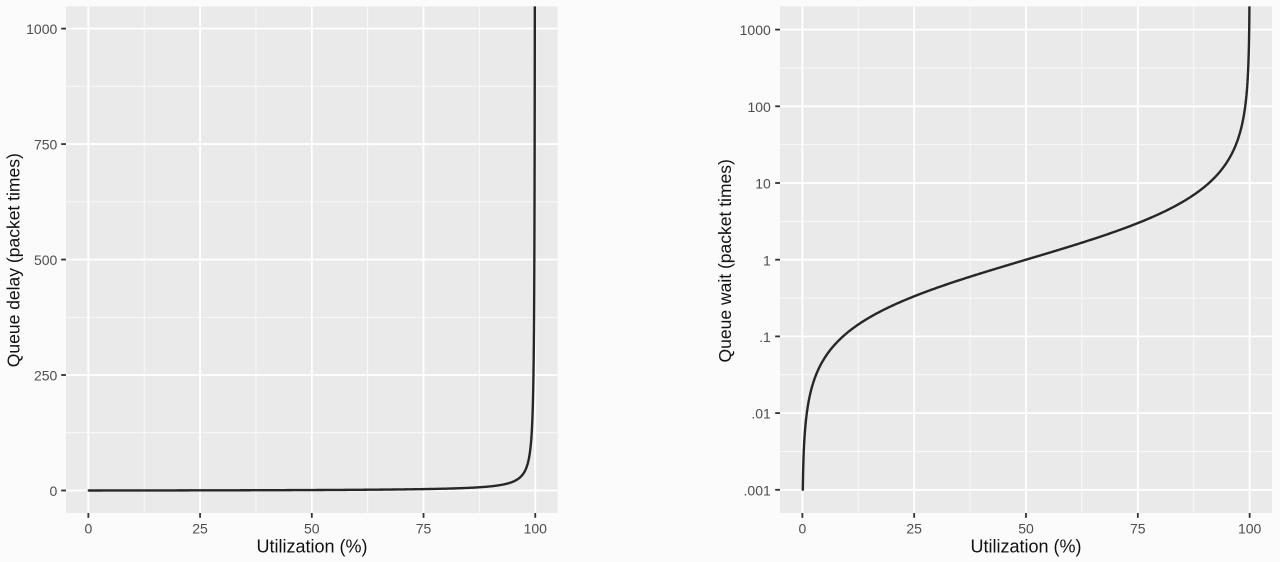 Image resolution: width=1280 pixels, height=562 pixels. Describe the element at coordinates (767, 260) in the screenshot. I see `svg-text: 1` at that location.